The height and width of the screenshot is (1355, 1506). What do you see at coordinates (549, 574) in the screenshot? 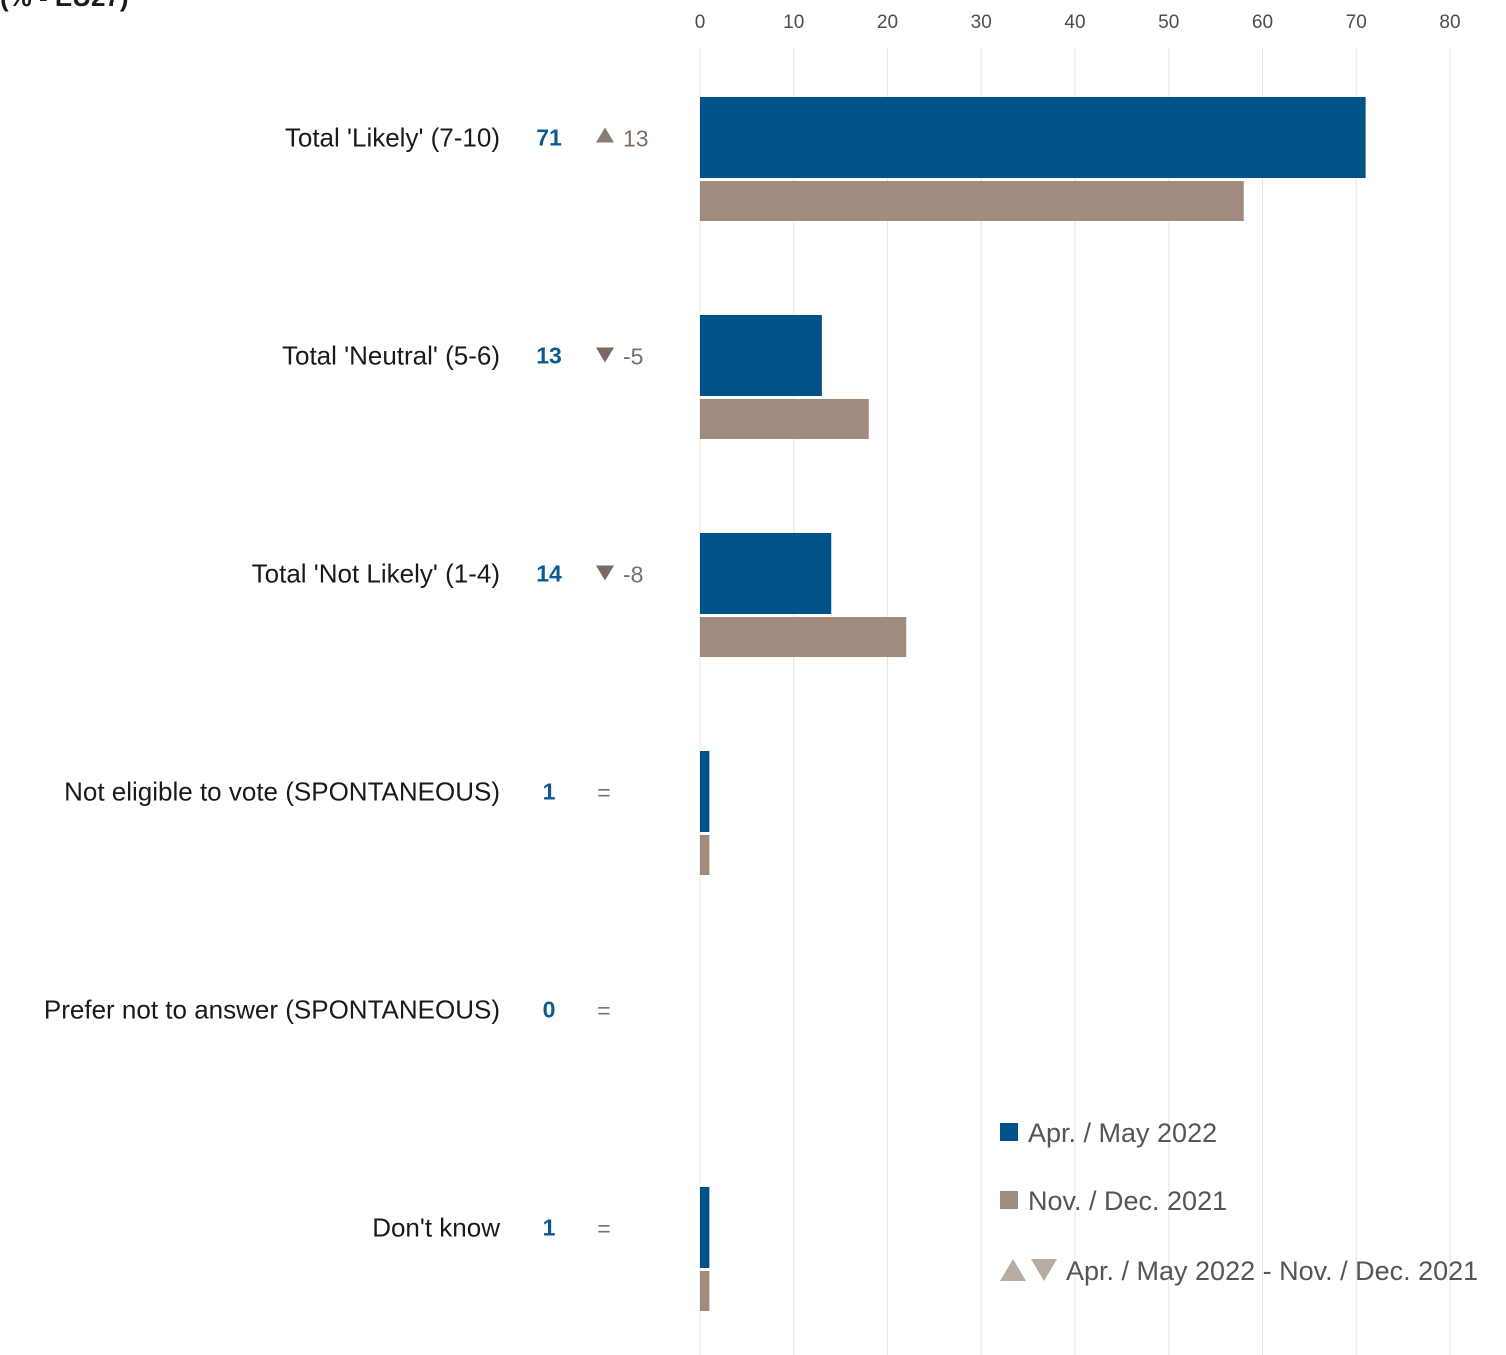
I see `value-label: 14` at bounding box center [549, 574].